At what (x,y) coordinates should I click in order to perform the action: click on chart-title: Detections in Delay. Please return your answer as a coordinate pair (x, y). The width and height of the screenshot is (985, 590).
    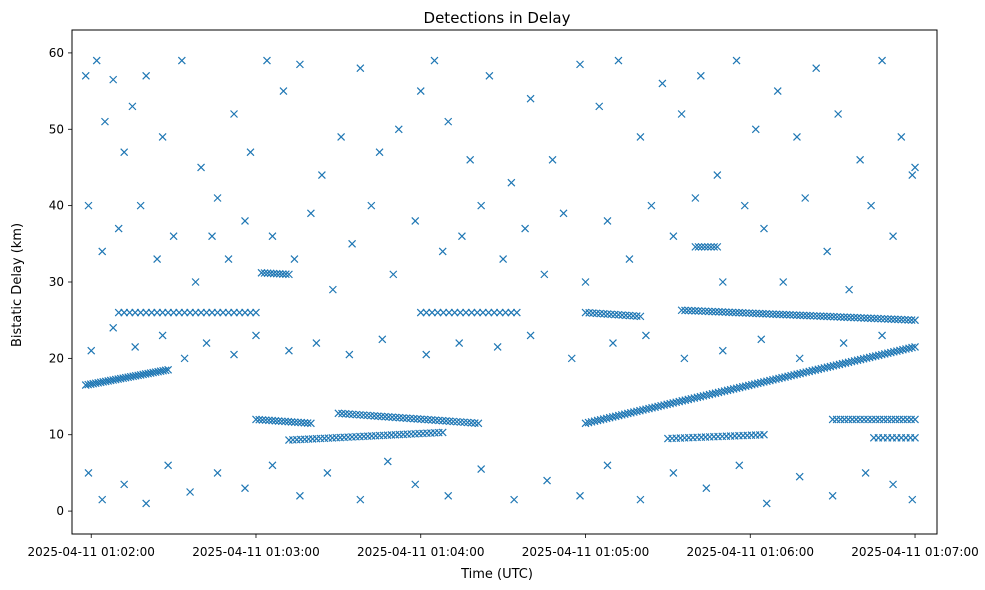
    Looking at the image, I should click on (497, 18).